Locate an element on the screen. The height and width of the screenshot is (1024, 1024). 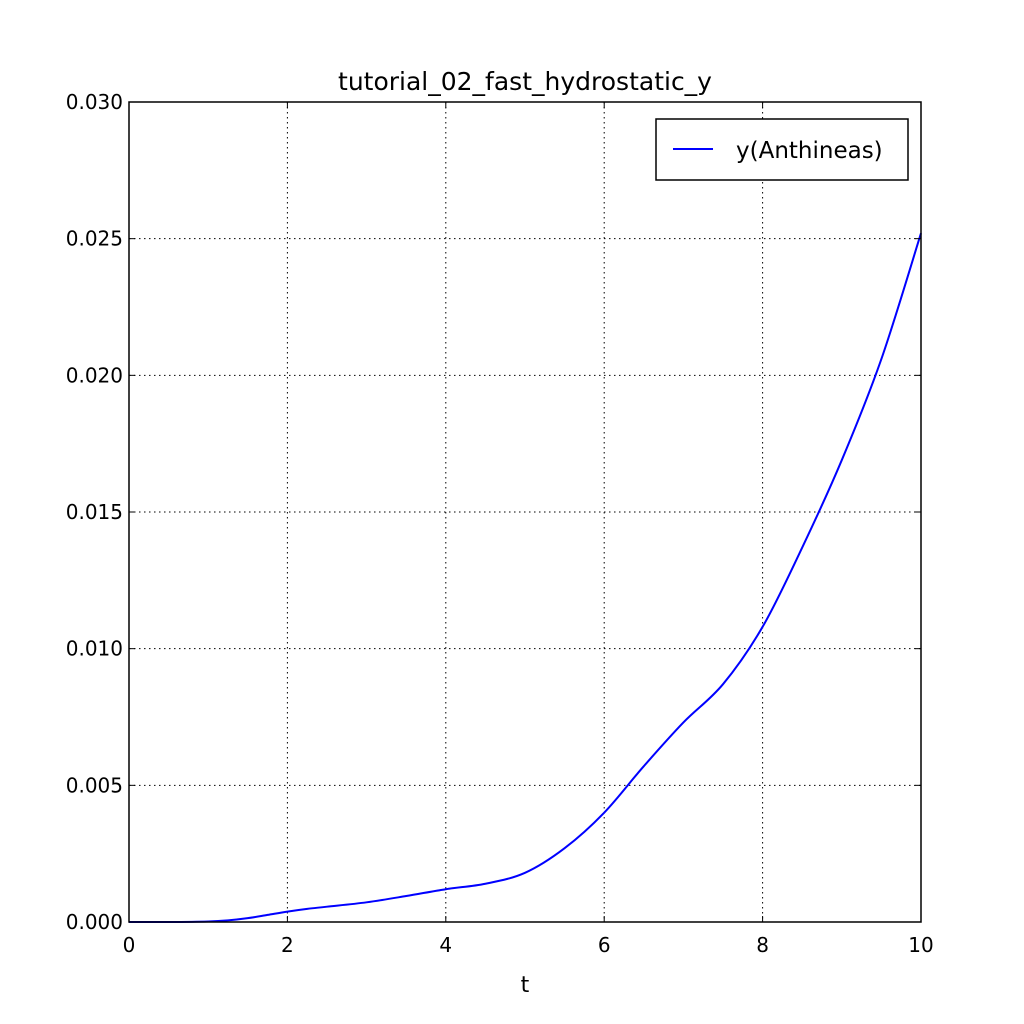
y-tick-label: 0.005 is located at coordinates (94, 785).